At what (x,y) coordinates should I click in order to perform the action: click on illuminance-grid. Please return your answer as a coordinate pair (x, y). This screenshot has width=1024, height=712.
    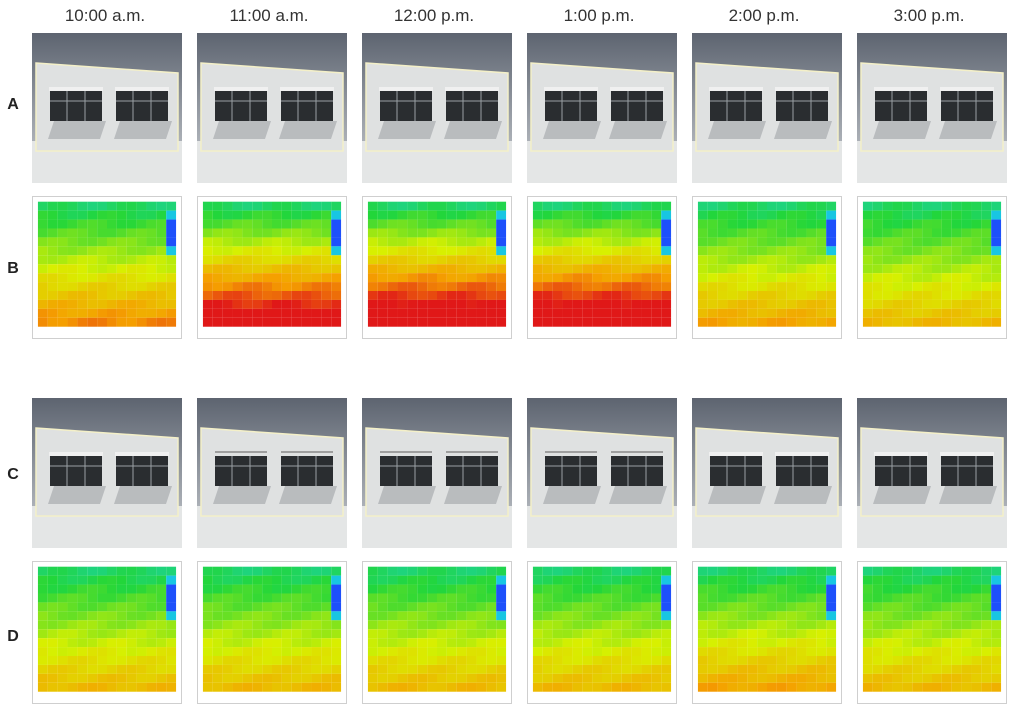
    Looking at the image, I should click on (272, 267).